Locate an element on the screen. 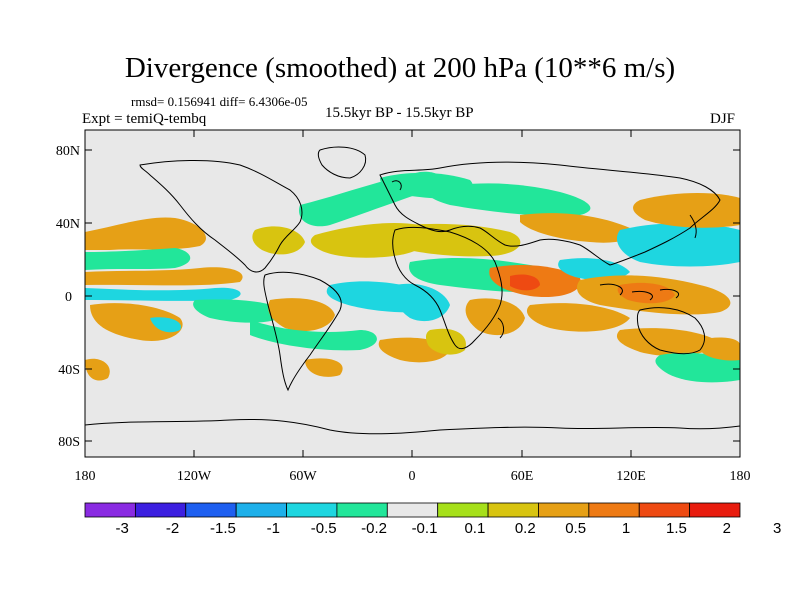 This screenshot has width=800, height=600. colorbar-label: 0.1 is located at coordinates (474, 528).